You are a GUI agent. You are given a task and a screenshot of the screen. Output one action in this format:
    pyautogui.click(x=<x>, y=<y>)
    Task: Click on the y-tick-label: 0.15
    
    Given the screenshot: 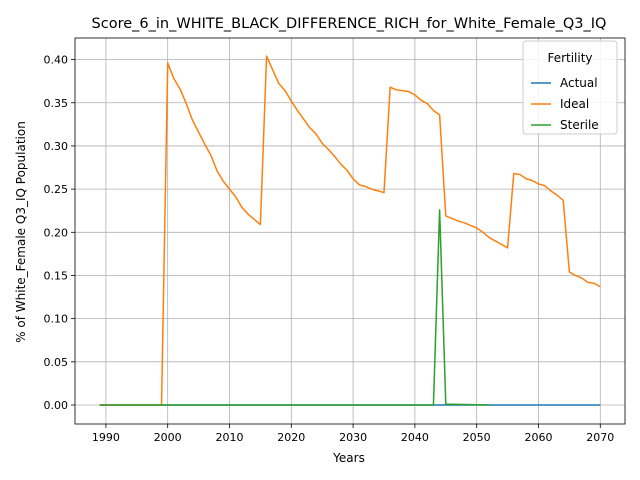 What is the action you would take?
    pyautogui.click(x=56, y=275)
    